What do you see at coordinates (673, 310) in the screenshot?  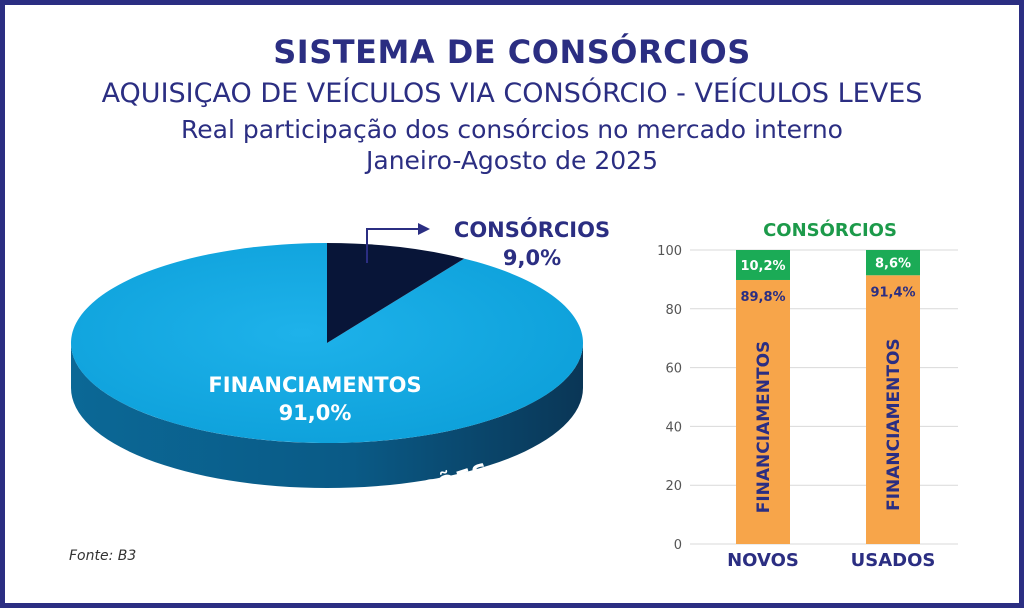 I see `y-tick-label: 80` at bounding box center [673, 310].